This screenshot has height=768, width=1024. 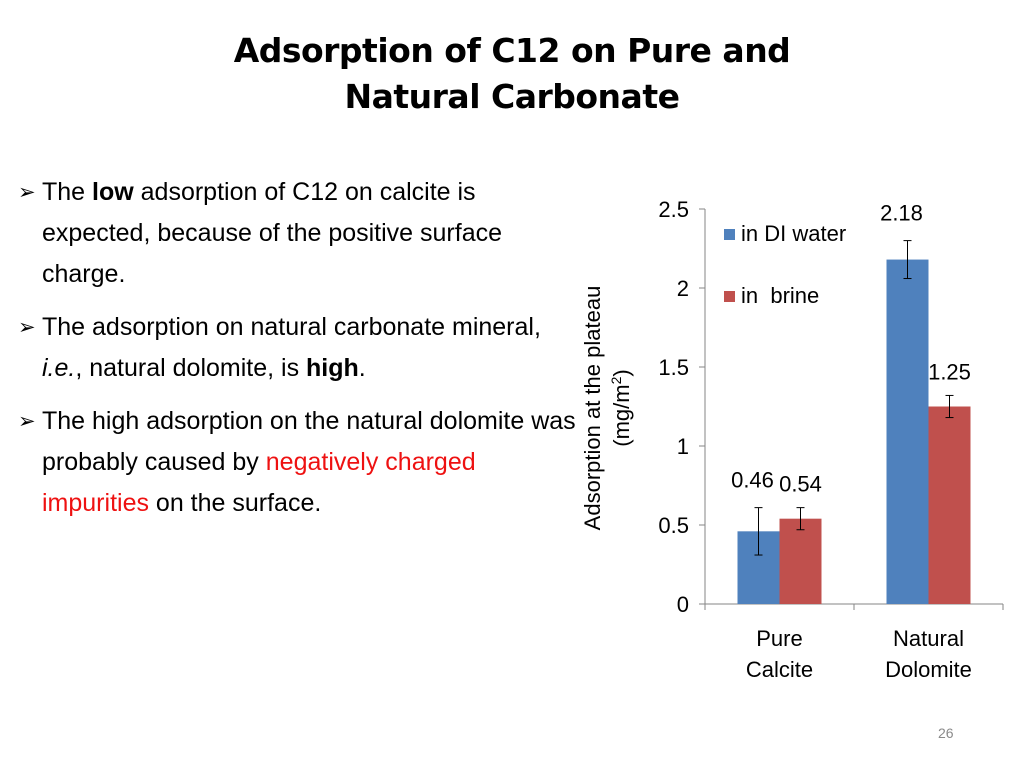 What do you see at coordinates (59, 368) in the screenshot?
I see `bullet-italic-text: i.e.` at bounding box center [59, 368].